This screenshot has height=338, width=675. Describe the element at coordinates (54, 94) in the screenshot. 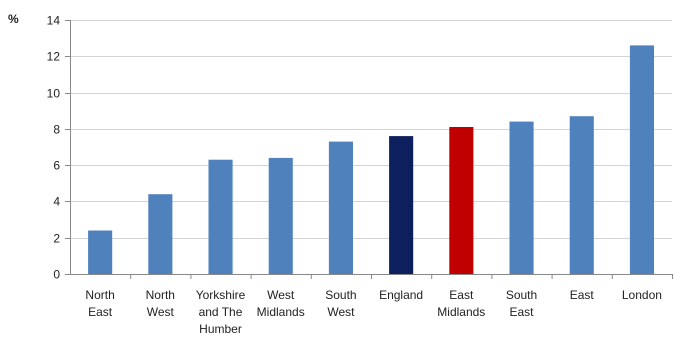

I see `y-tick-label: 10` at that location.